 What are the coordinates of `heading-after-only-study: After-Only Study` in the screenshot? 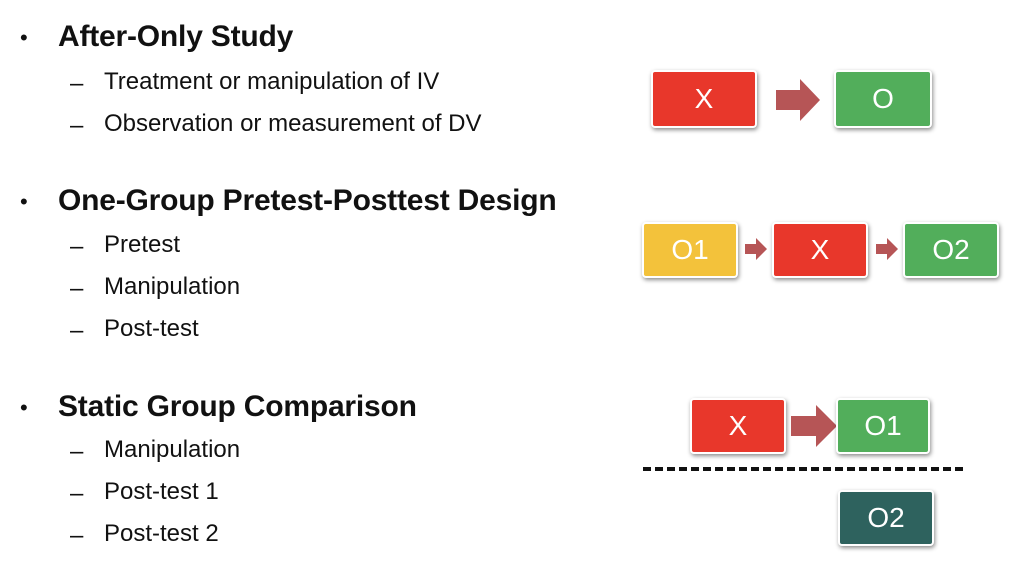 It's located at (176, 36).